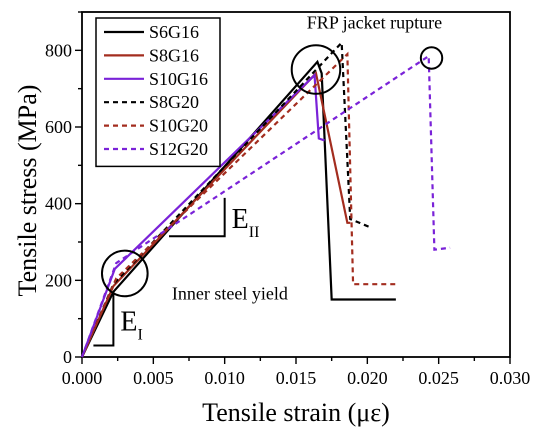 This screenshot has height=436, width=550. What do you see at coordinates (58, 50) in the screenshot?
I see `y-tick-label: 800` at bounding box center [58, 50].